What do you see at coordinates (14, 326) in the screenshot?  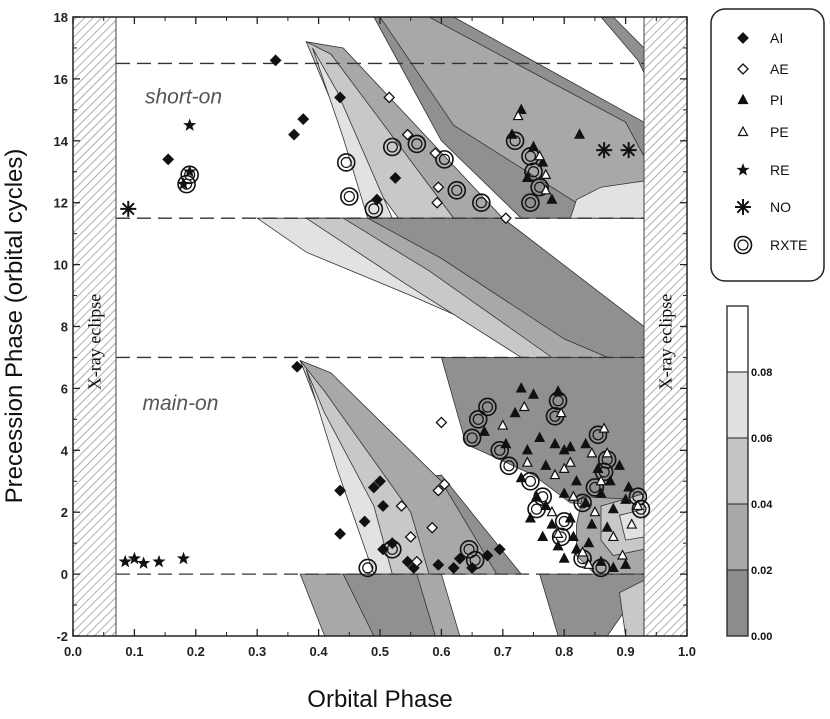 I see `y-axis-title: Precession Phase (orbital cycles)` at bounding box center [14, 326].